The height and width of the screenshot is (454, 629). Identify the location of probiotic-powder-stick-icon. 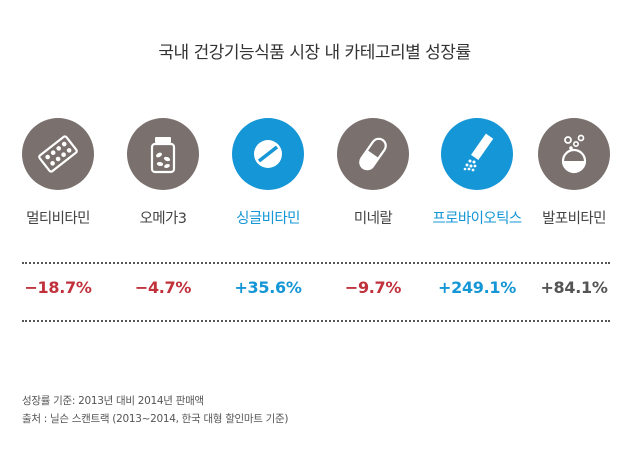
(477, 154).